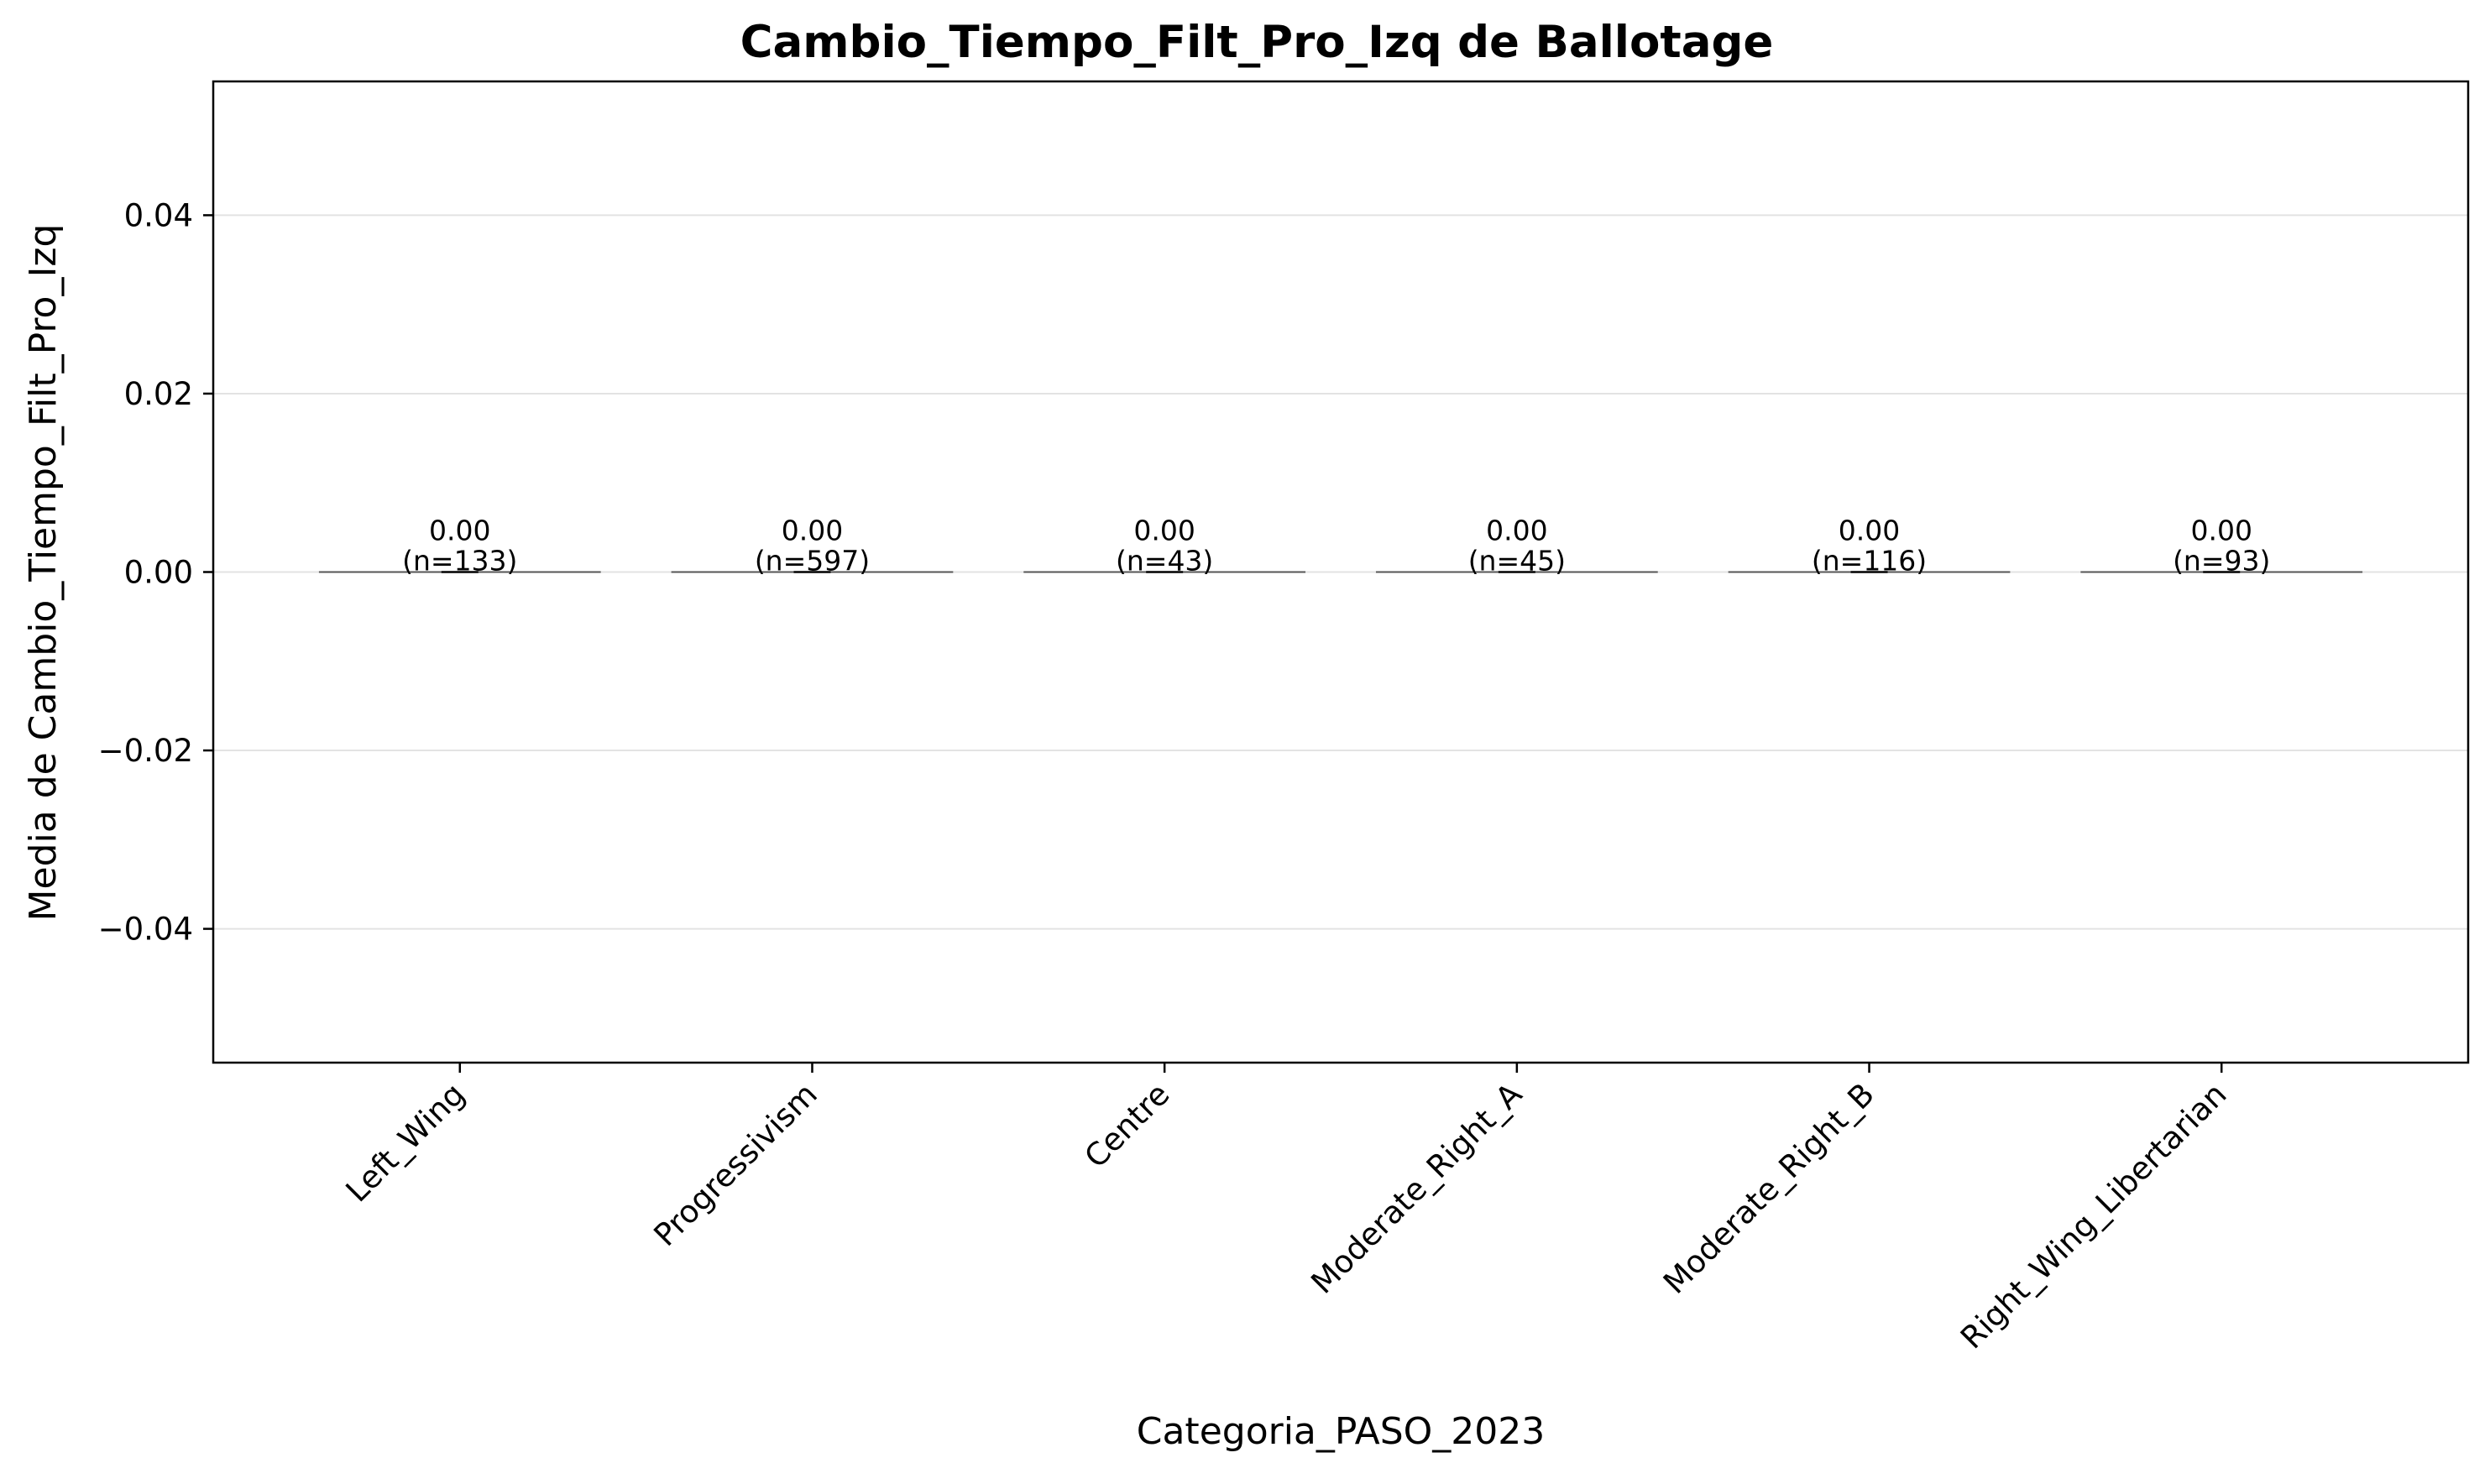 The width and height of the screenshot is (2490, 1484). I want to click on bar-count-label: (n=133), so click(459, 561).